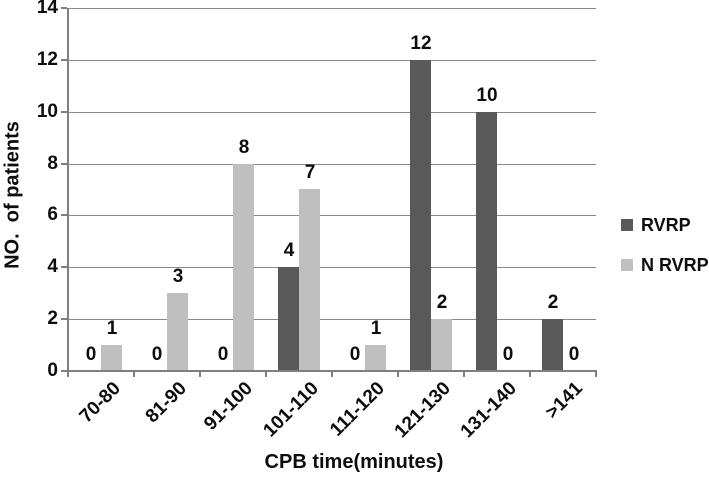 This screenshot has height=484, width=709. What do you see at coordinates (178, 276) in the screenshot?
I see `bar-value-label: 3` at bounding box center [178, 276].